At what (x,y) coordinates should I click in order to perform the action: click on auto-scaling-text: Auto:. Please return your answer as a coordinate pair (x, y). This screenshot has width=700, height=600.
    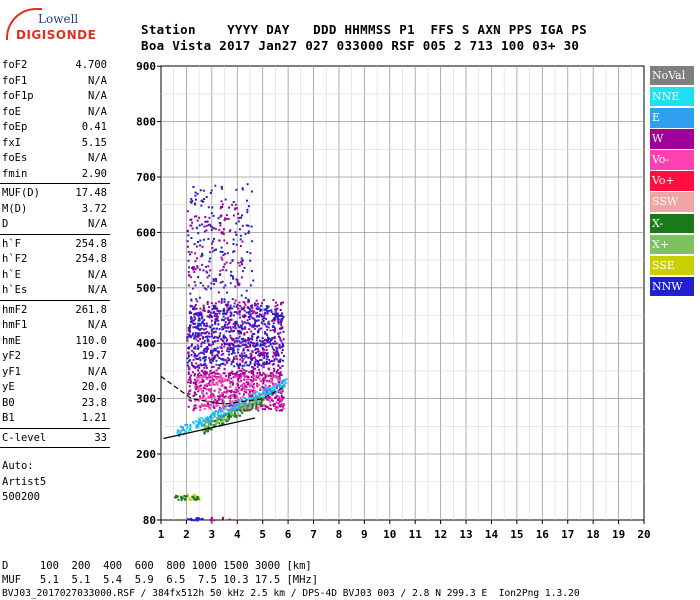
    Looking at the image, I should click on (18, 466).